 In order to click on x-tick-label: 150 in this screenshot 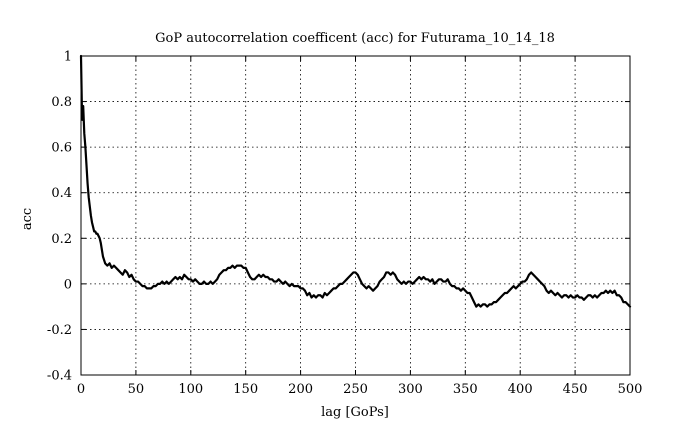, I will do `click(245, 389)`.